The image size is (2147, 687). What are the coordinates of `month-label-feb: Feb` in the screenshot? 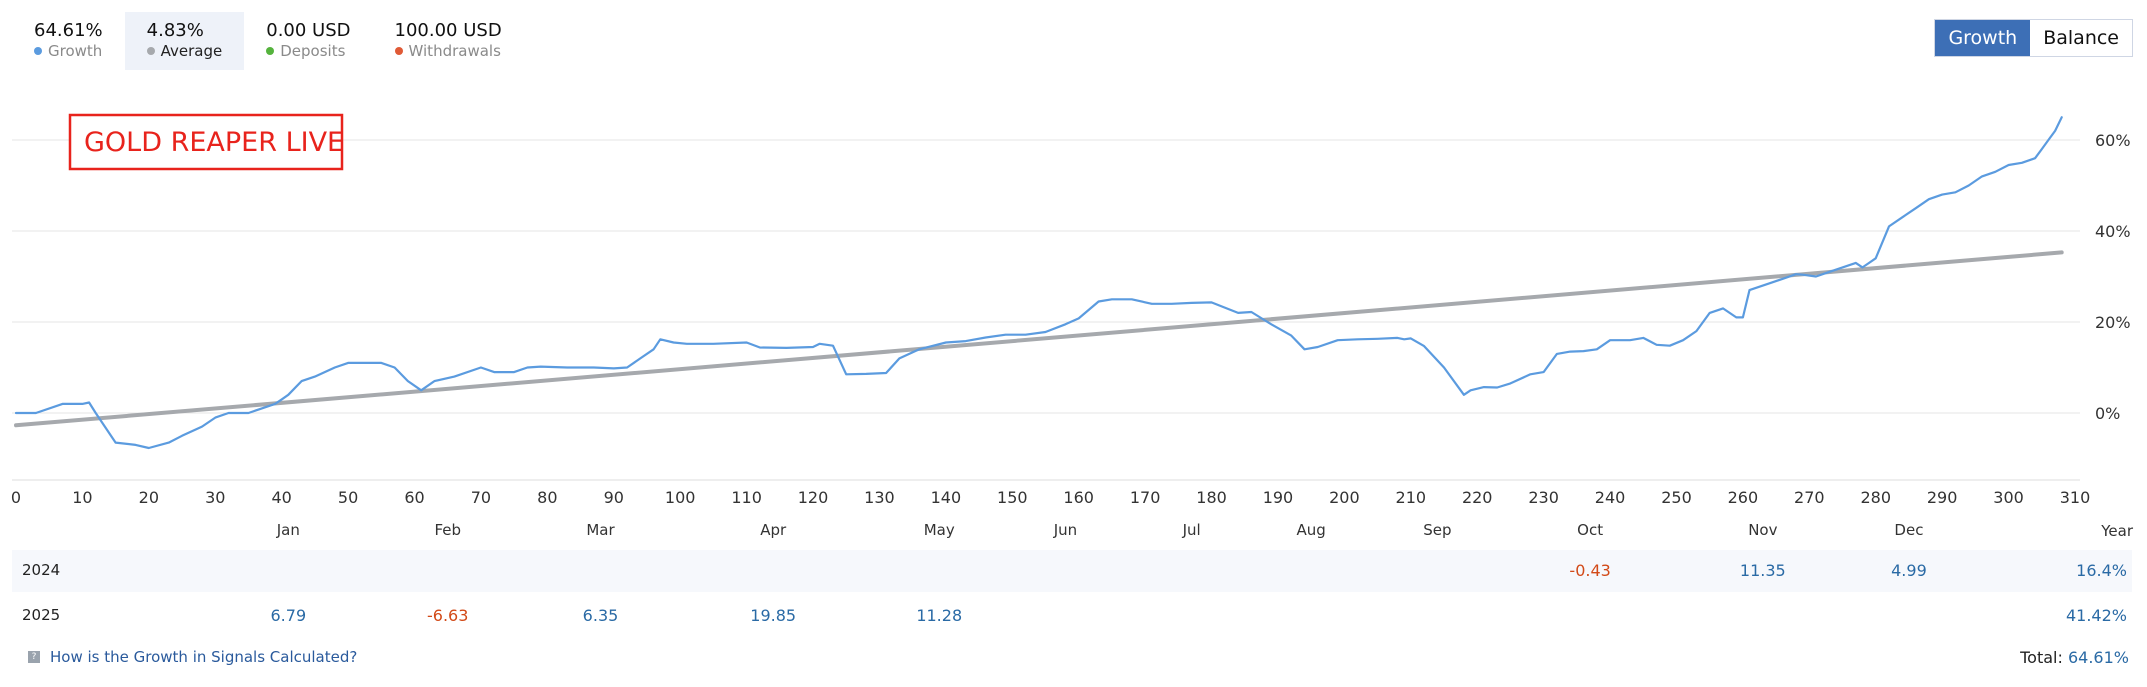 It's located at (447, 530).